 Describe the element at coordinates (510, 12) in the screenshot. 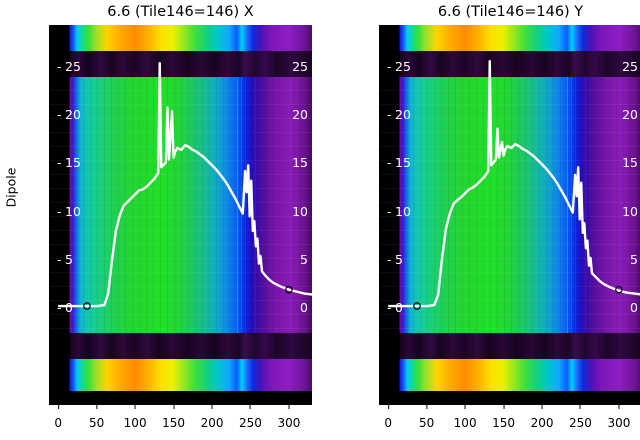

I see `panel-title-y: 6.6 (Tile146=146) Y` at that location.